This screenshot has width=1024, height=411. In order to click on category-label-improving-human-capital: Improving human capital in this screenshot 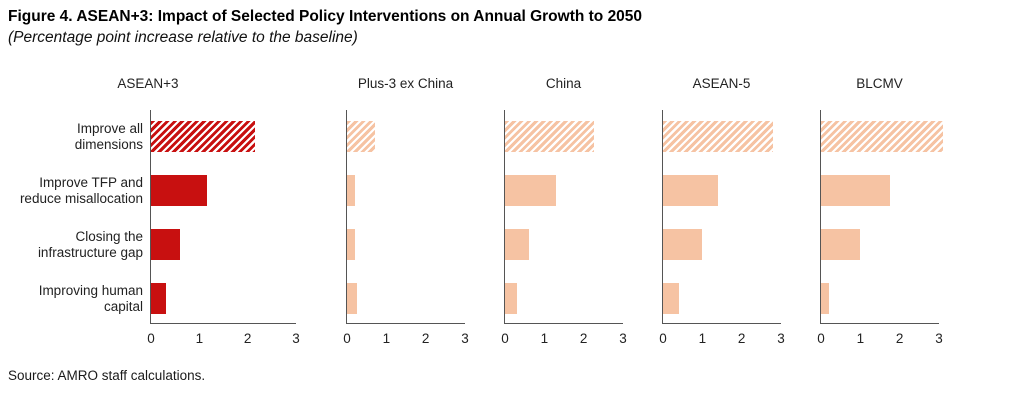, I will do `click(90, 298)`.